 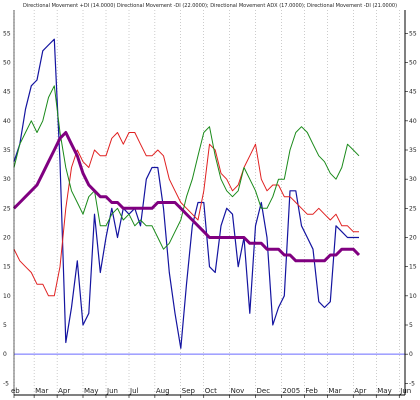 I want to click on x-tick-label-10: Dec, so click(x=264, y=391).